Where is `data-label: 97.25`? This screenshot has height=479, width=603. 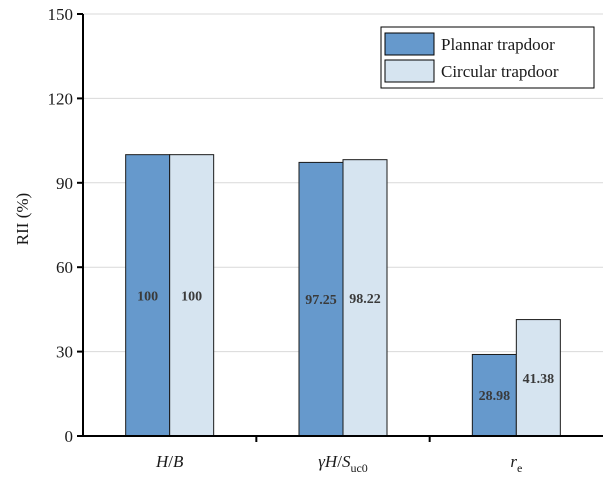 data-label: 97.25 is located at coordinates (321, 300).